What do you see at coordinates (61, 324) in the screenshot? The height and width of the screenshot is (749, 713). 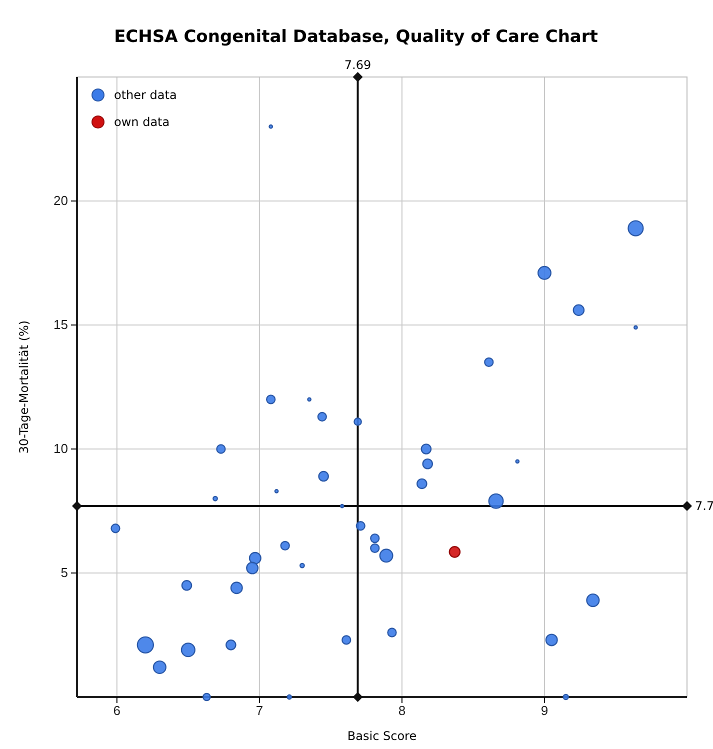 I see `y-tick-label: 15` at bounding box center [61, 324].